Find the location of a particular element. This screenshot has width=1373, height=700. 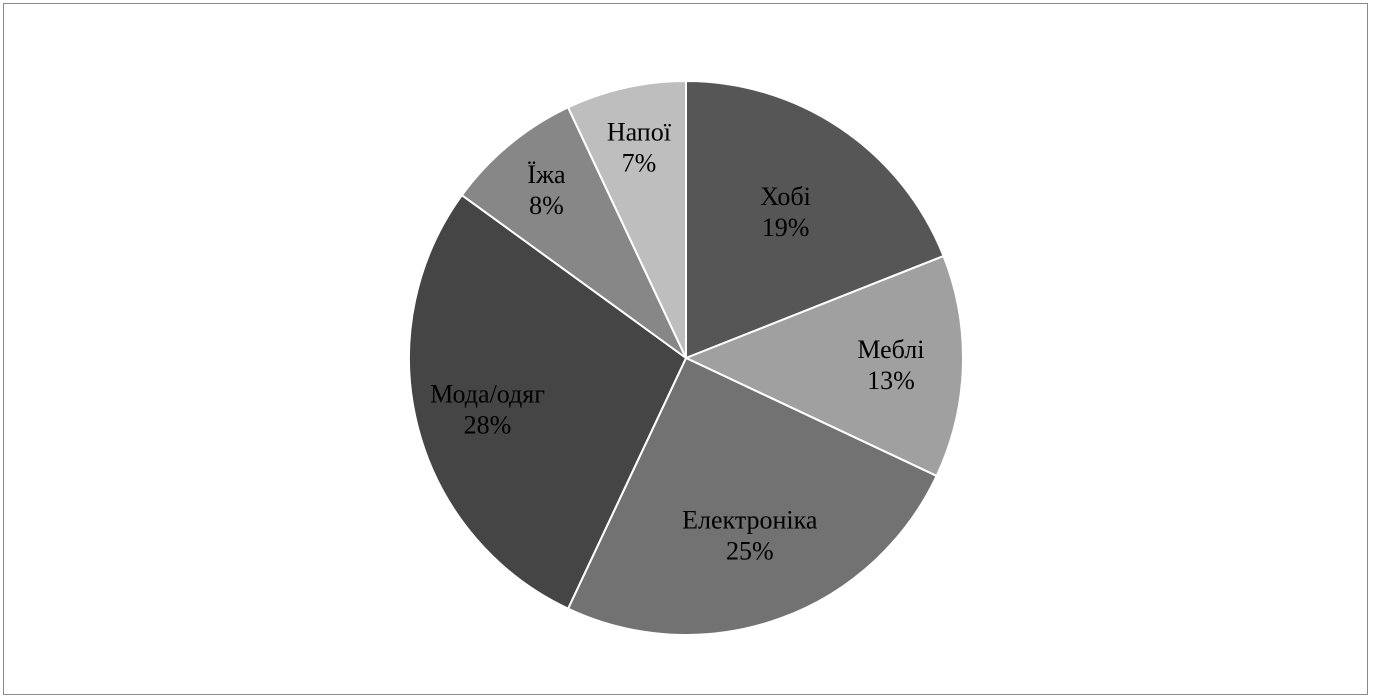

slice-percent-label: 25% is located at coordinates (750, 551).